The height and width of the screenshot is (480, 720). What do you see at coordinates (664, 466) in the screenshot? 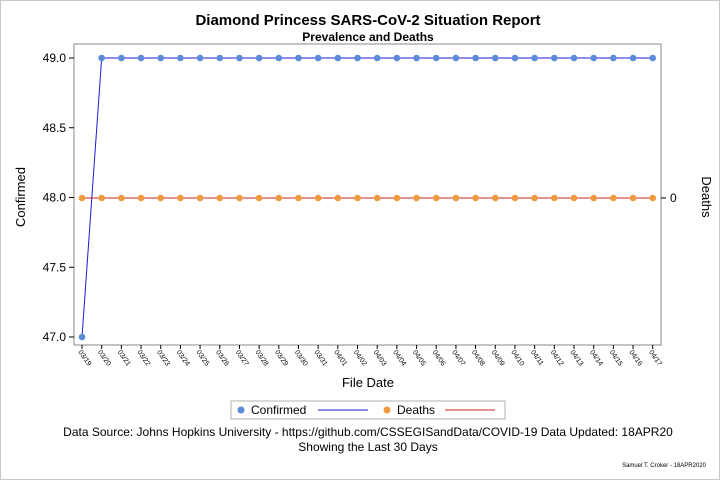
I see `author-signature: Samuel T. Croker - 18APR2020` at bounding box center [664, 466].